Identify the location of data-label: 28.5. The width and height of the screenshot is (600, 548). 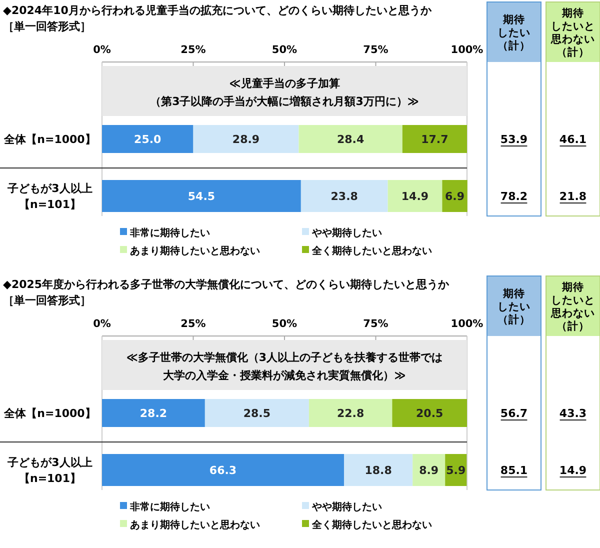
(257, 413).